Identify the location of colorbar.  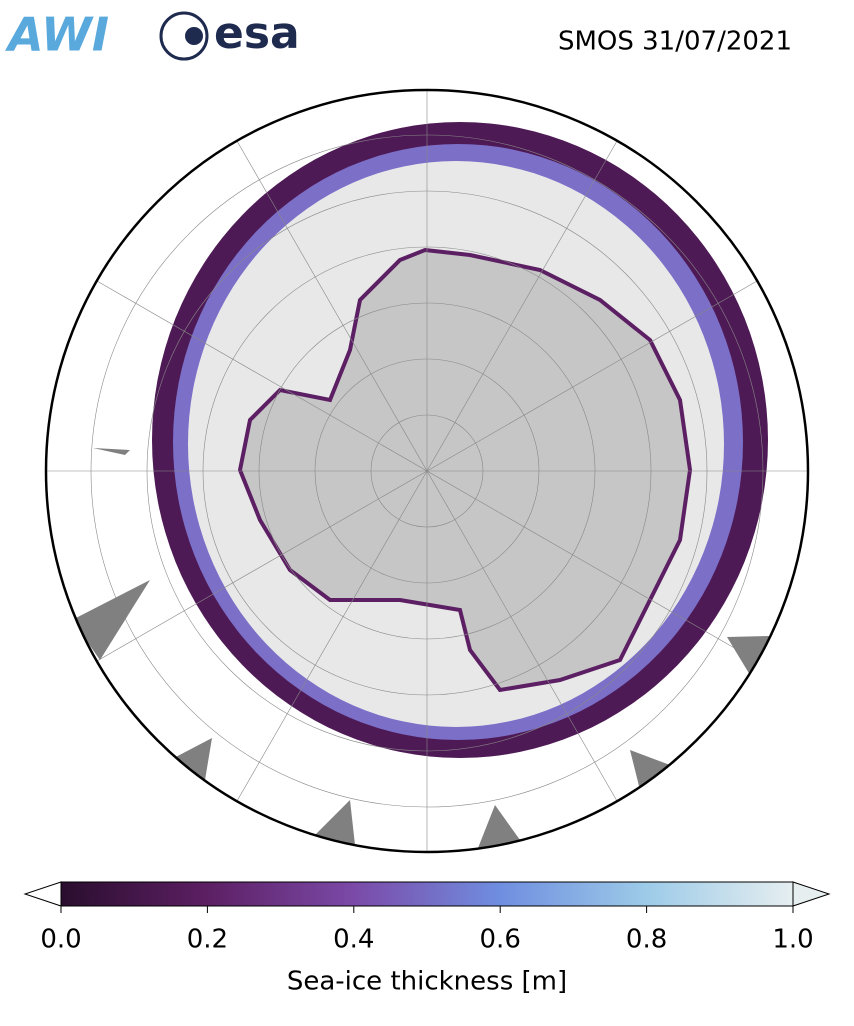
(427, 897).